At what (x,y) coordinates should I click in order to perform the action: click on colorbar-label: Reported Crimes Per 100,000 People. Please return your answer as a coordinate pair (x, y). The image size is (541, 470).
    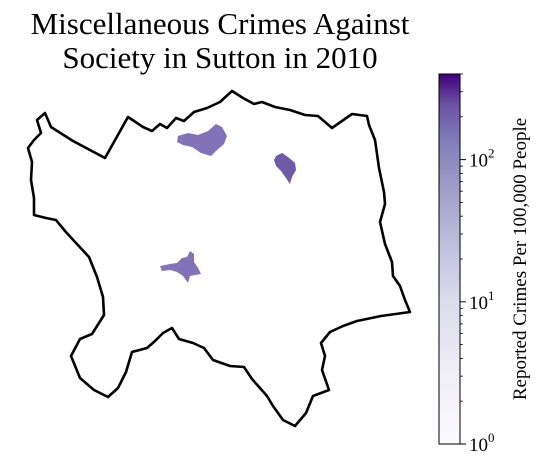
    Looking at the image, I should click on (520, 259).